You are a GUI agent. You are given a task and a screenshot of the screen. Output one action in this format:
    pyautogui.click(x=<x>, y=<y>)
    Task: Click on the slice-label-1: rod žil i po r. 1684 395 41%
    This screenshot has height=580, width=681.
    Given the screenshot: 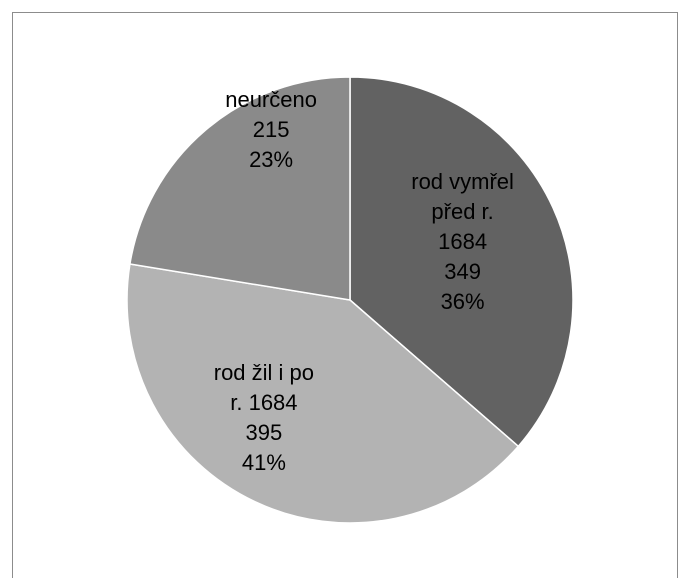 What is the action you would take?
    pyautogui.click(x=264, y=417)
    